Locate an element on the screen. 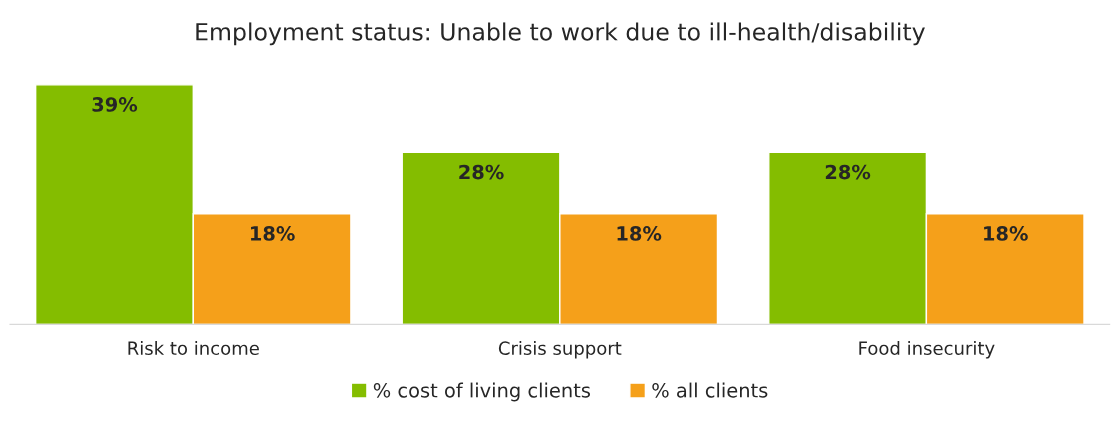  x-tick-label: Crisis support is located at coordinates (560, 350).